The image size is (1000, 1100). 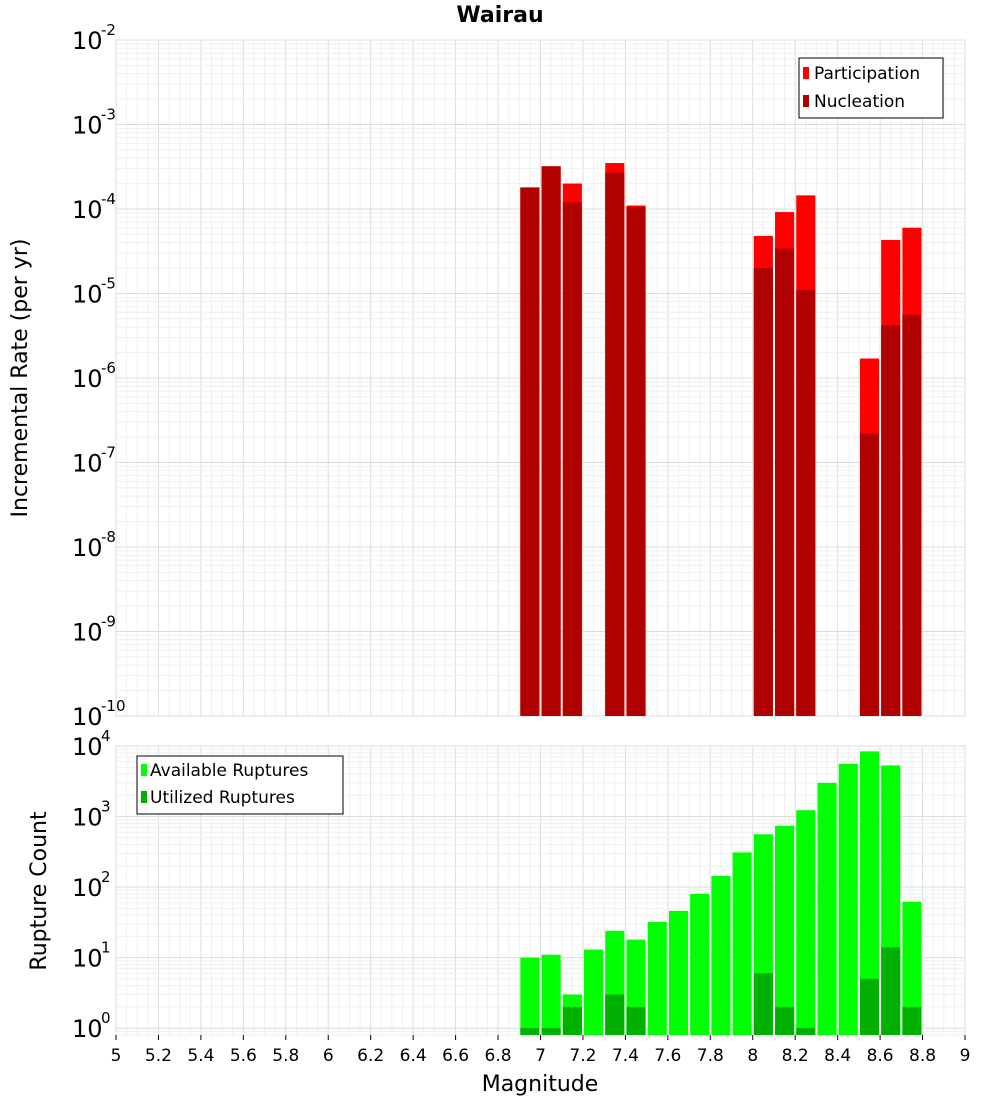 What do you see at coordinates (108, 284) in the screenshot?
I see `rate-y-tick-exponent: -5` at bounding box center [108, 284].